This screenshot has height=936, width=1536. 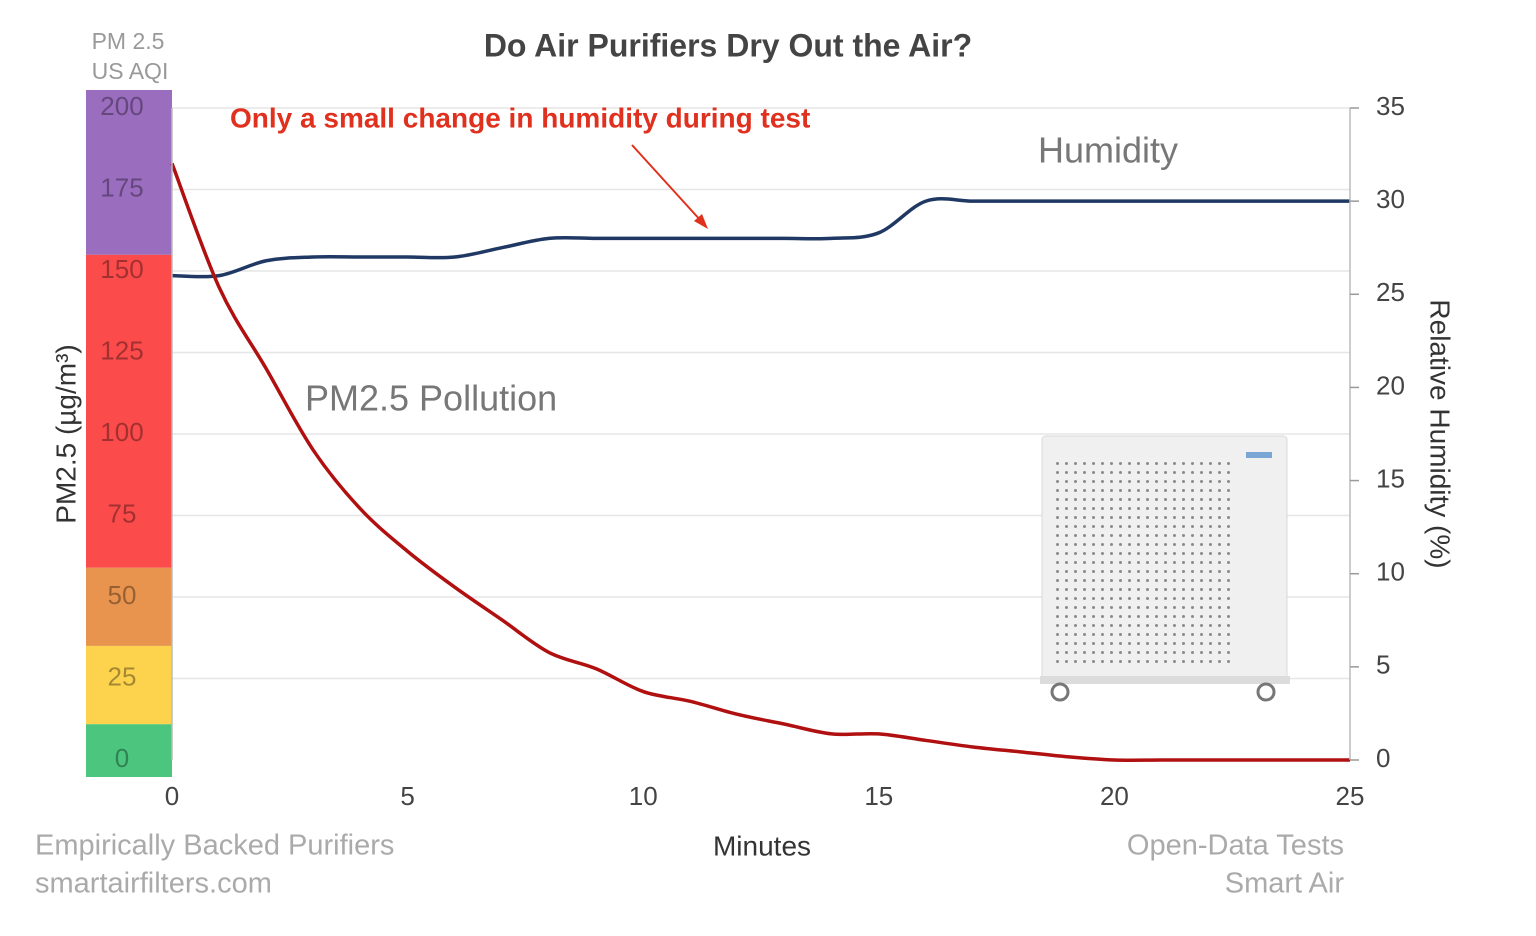 I want to click on x-axis-label: Minutes, so click(x=762, y=845).